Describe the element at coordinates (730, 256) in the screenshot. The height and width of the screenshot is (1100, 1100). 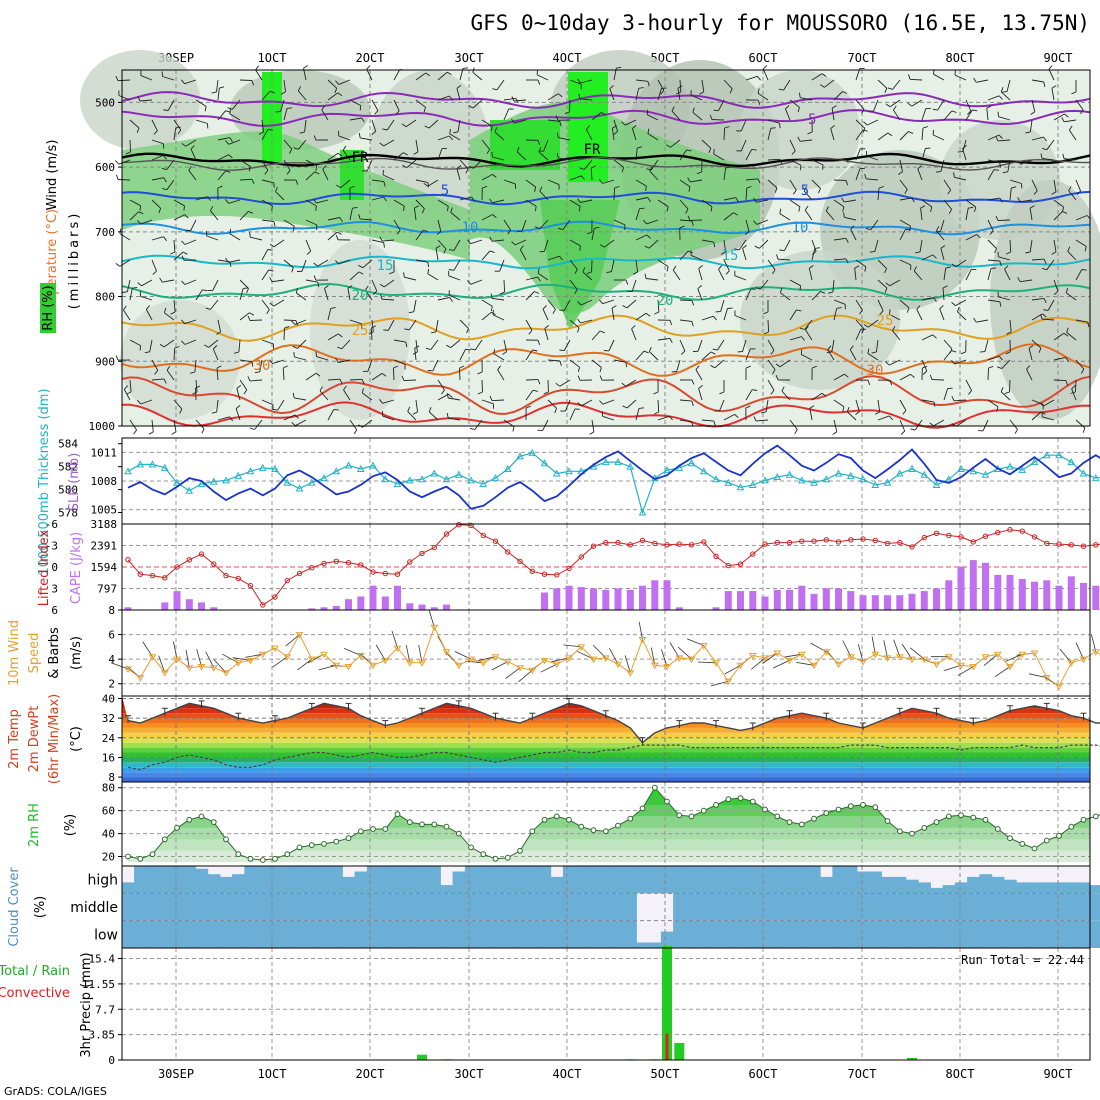
I see `contour-label: 15` at that location.